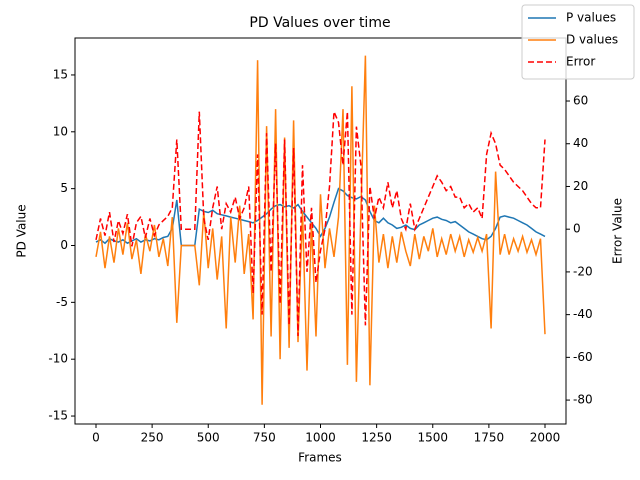 The height and width of the screenshot is (480, 640). Describe the element at coordinates (577, 229) in the screenshot. I see `y2-tick-label: 0` at that location.